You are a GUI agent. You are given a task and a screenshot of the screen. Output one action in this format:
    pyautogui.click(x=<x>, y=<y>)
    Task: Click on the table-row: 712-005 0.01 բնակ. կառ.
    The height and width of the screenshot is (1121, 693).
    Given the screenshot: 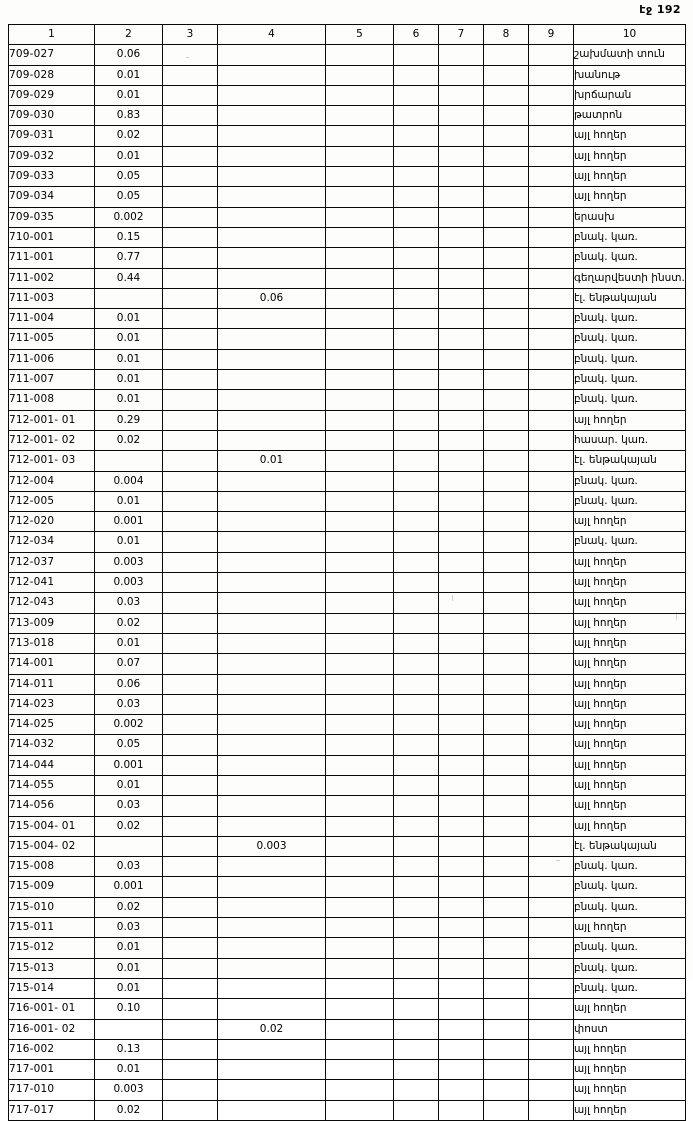 What is the action you would take?
    pyautogui.click(x=347, y=501)
    